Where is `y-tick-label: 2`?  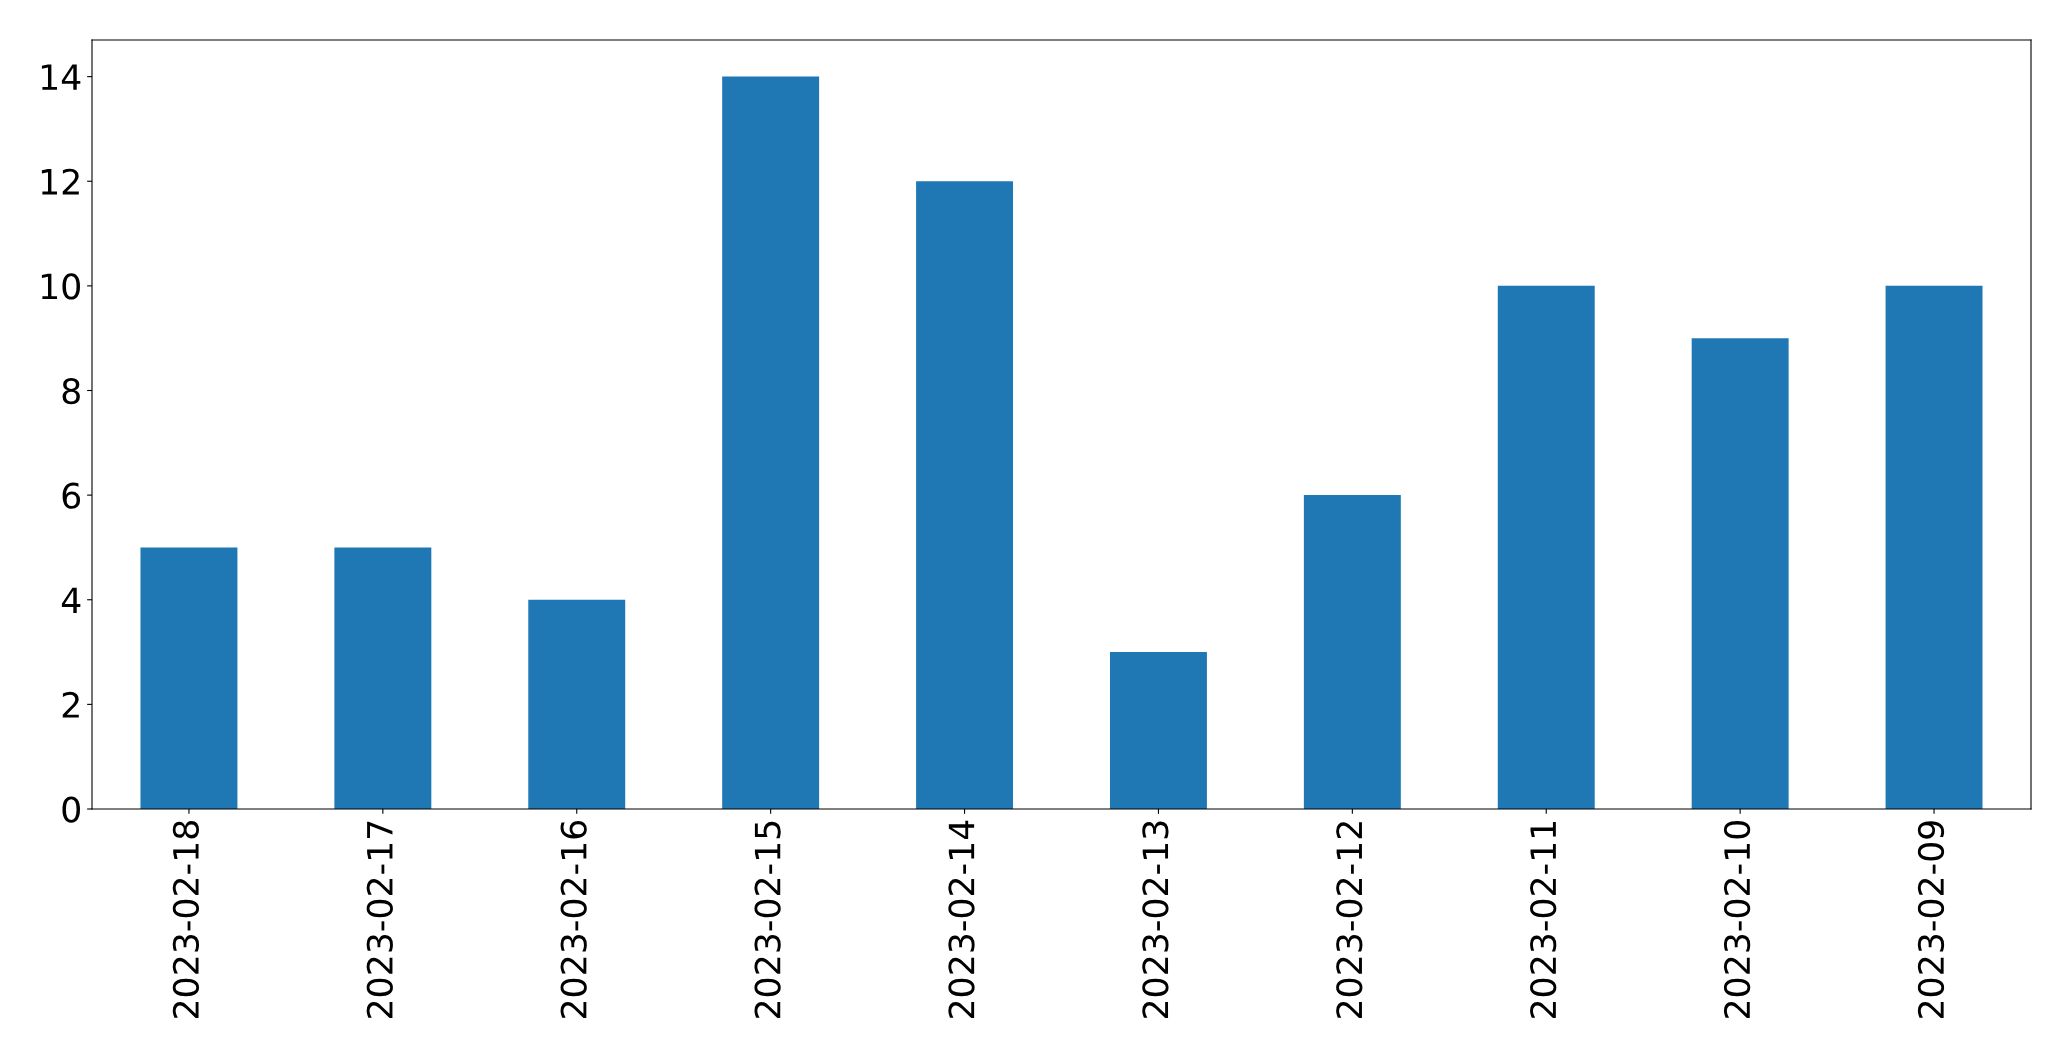
y-tick-label: 2 is located at coordinates (70, 704).